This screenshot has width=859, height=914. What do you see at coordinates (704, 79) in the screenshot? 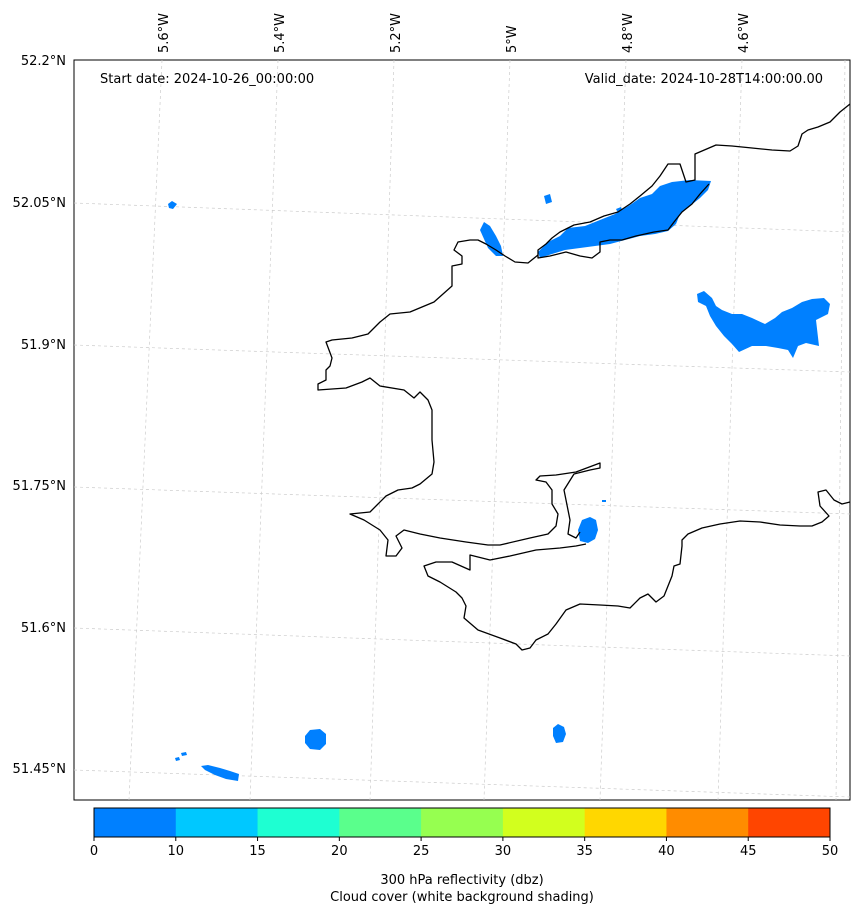
I see `valid-date-label: Valid_date: 2024-10-28T14:00:00.00` at bounding box center [704, 79].